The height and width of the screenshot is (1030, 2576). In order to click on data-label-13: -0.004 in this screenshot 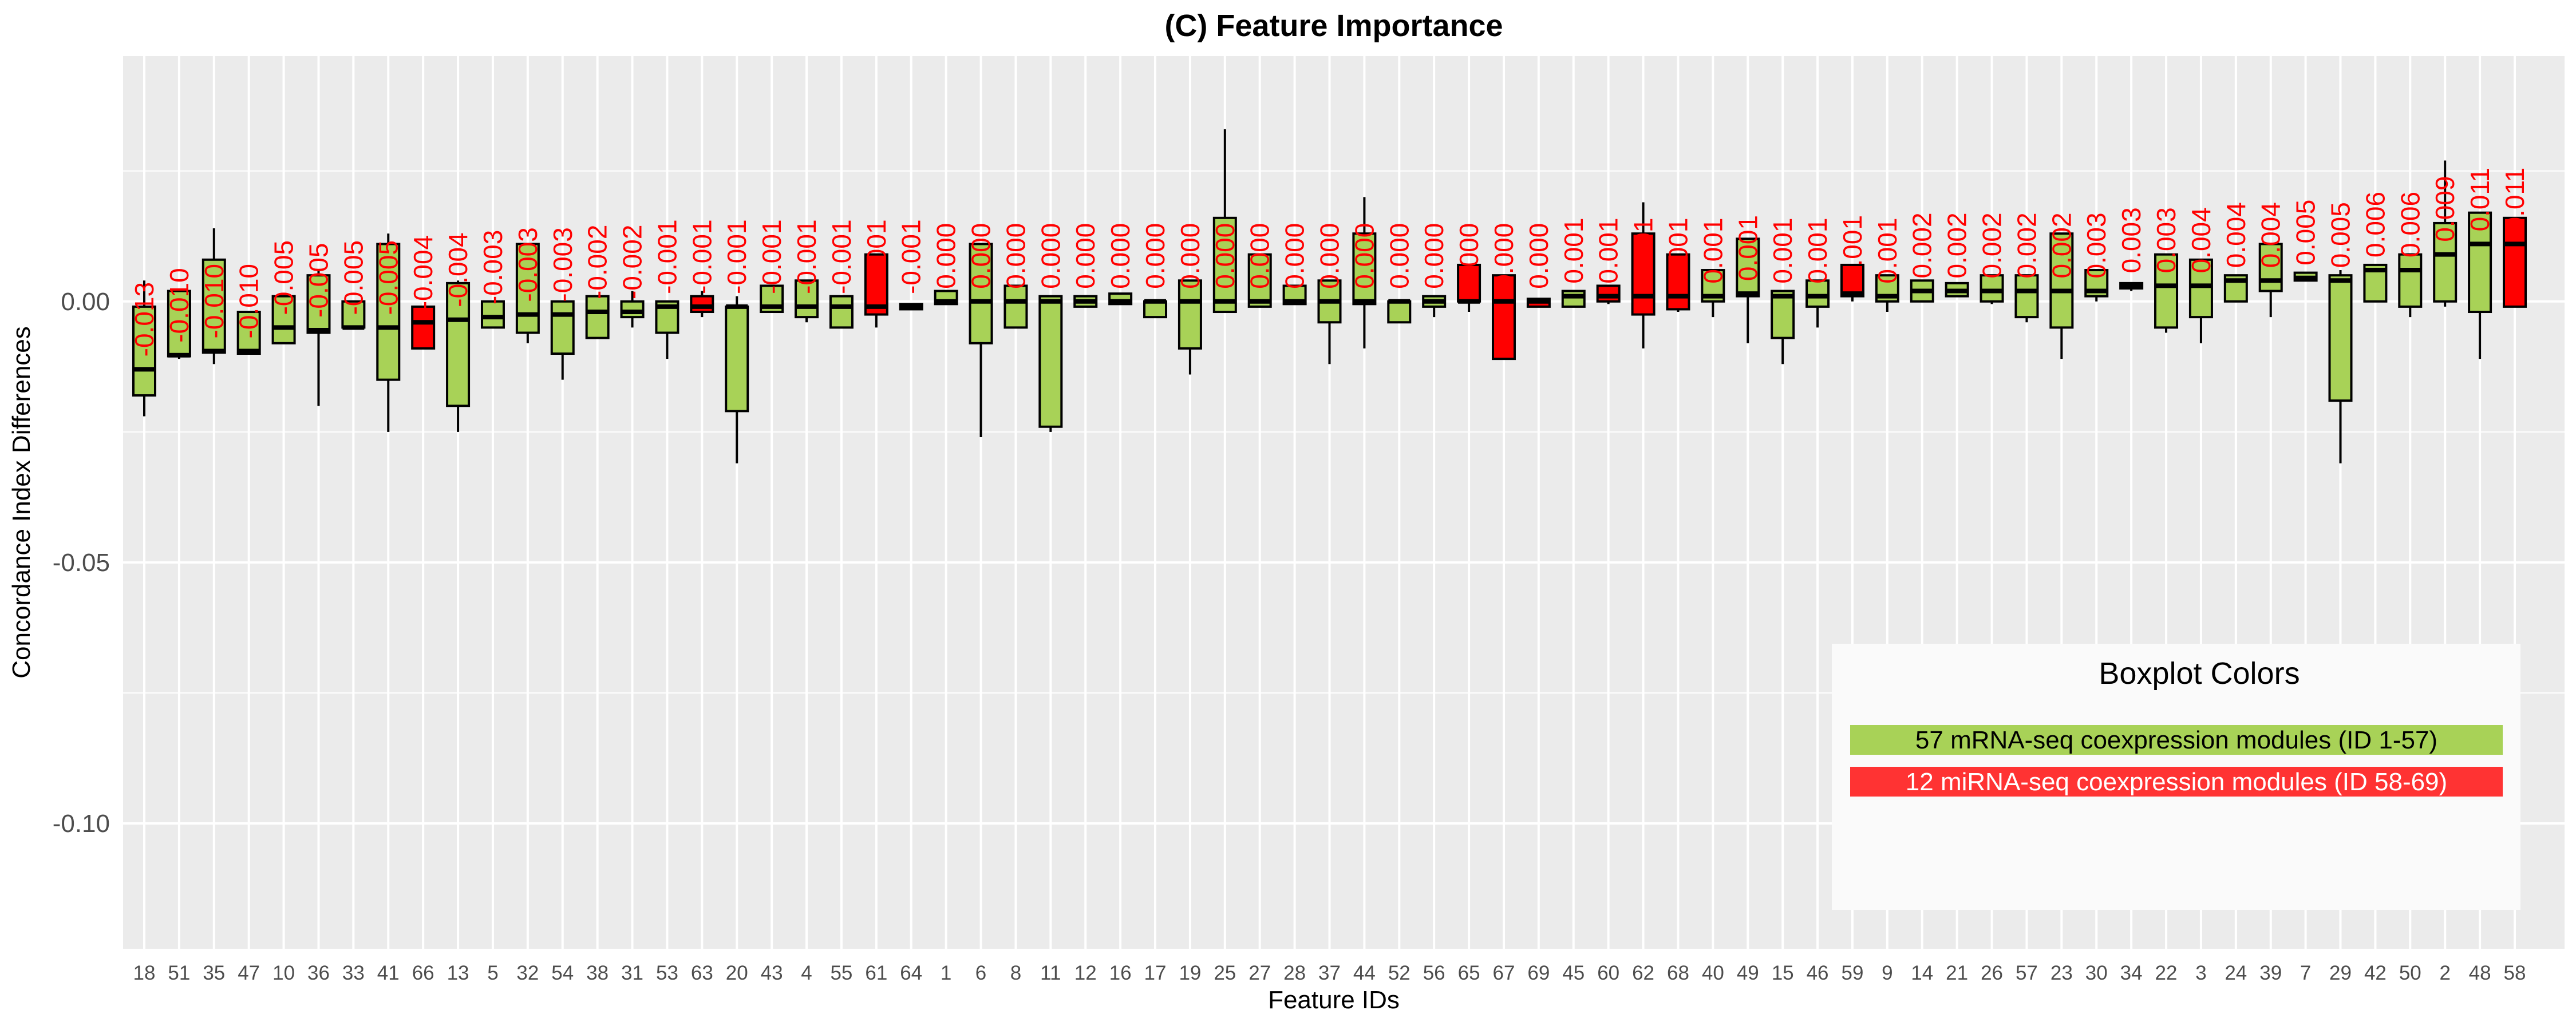, I will do `click(458, 269)`.